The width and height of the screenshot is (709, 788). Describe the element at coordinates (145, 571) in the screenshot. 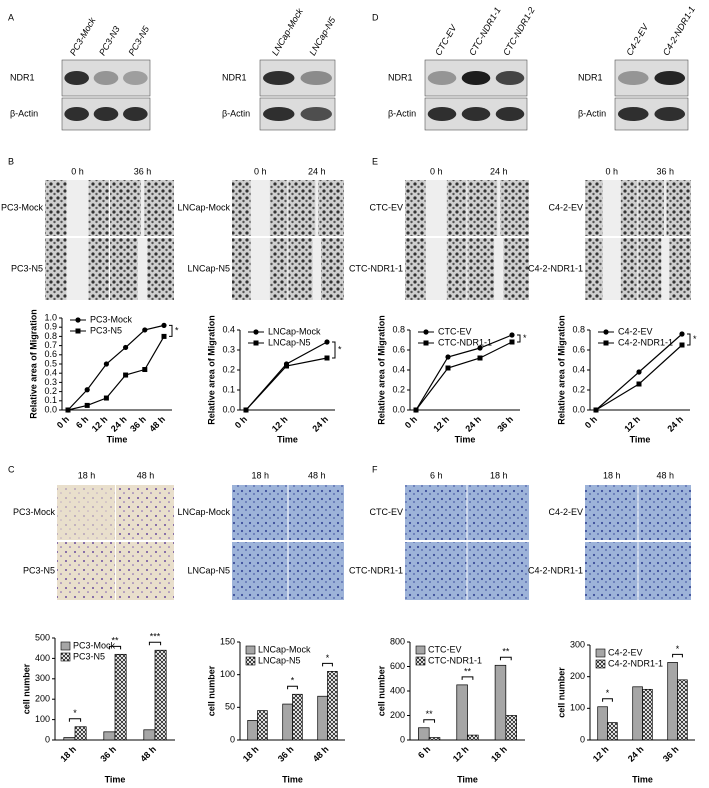

I see `micrograph-cells` at that location.